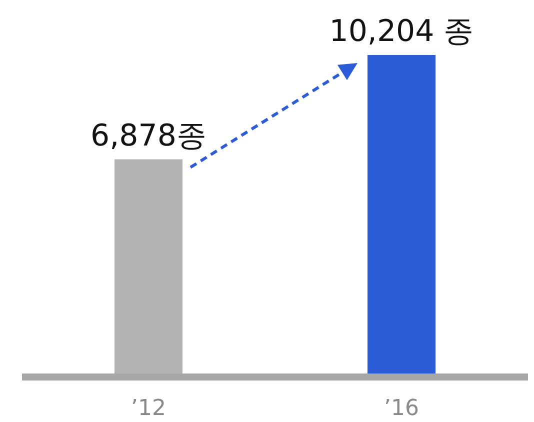 The width and height of the screenshot is (534, 422). What do you see at coordinates (148, 136) in the screenshot?
I see `data-label: 6,878종` at bounding box center [148, 136].